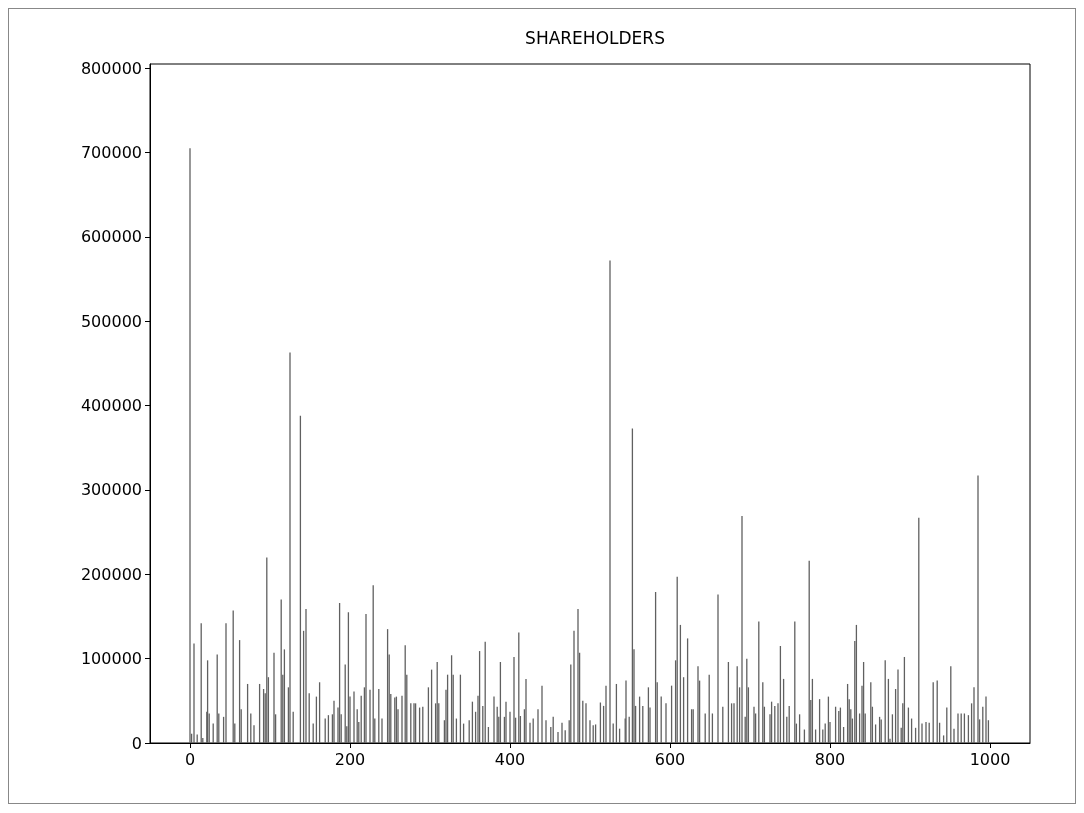  What do you see at coordinates (595, 37) in the screenshot?
I see `chart-title: SHAREHOLDERS` at bounding box center [595, 37].